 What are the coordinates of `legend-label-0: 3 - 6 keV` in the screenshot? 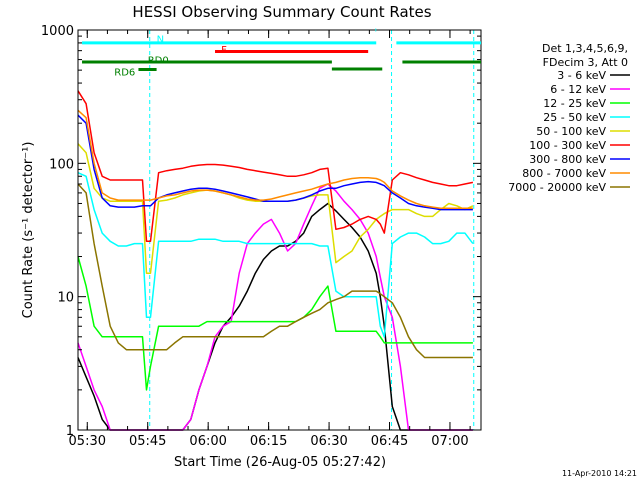 It's located at (581, 75).